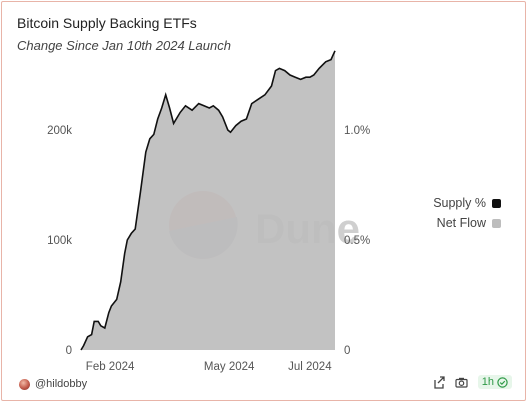 The image size is (529, 404). I want to click on share-icon, so click(439, 382).